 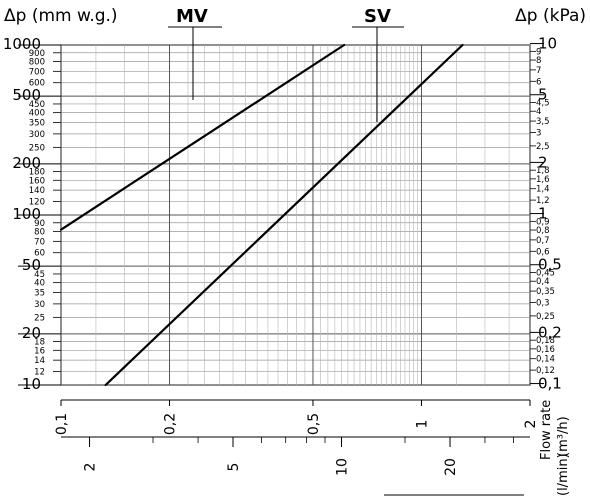 I want to click on left-major-tick-label: 1000, so click(x=22, y=44).